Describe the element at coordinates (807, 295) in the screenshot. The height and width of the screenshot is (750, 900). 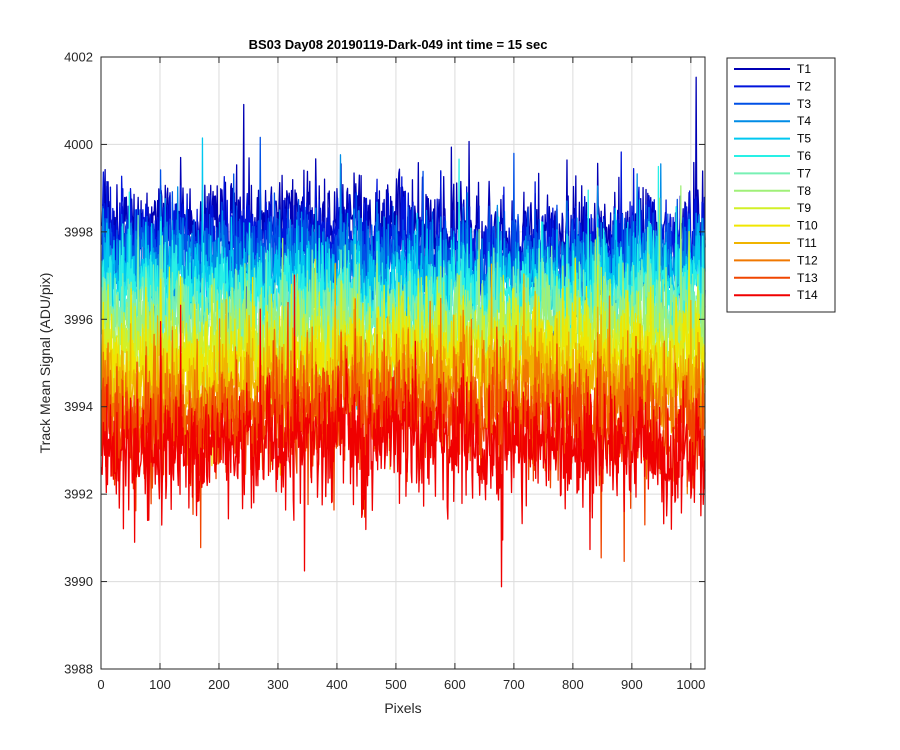
I see `legend-label: T14` at that location.